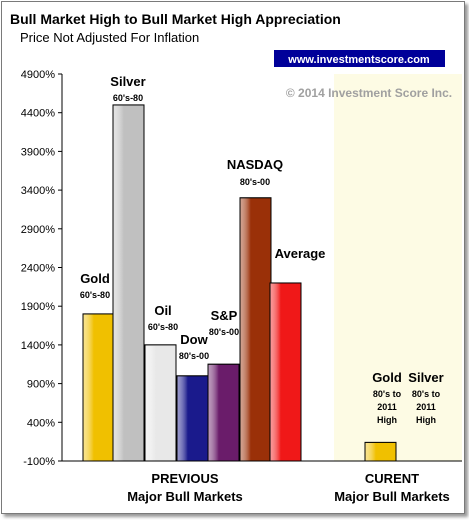  What do you see at coordinates (185, 496) in the screenshot?
I see `group-sublabel-previous: Major Bull Markets` at bounding box center [185, 496].